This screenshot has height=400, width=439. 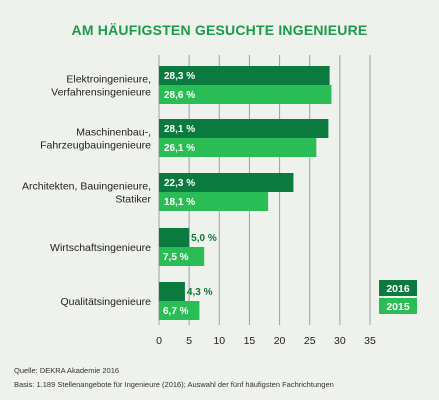 I want to click on data-label: 4,3 %, so click(x=200, y=292).